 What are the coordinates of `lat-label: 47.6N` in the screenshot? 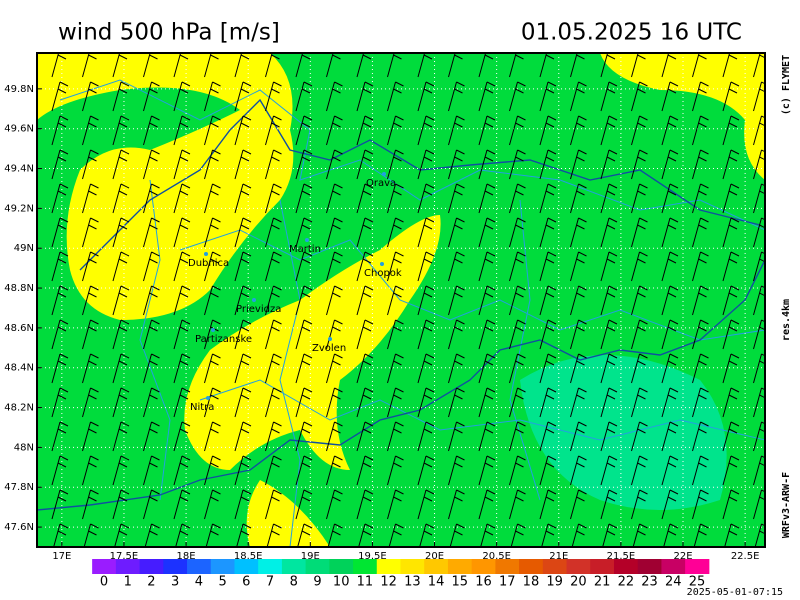 It's located at (19, 527).